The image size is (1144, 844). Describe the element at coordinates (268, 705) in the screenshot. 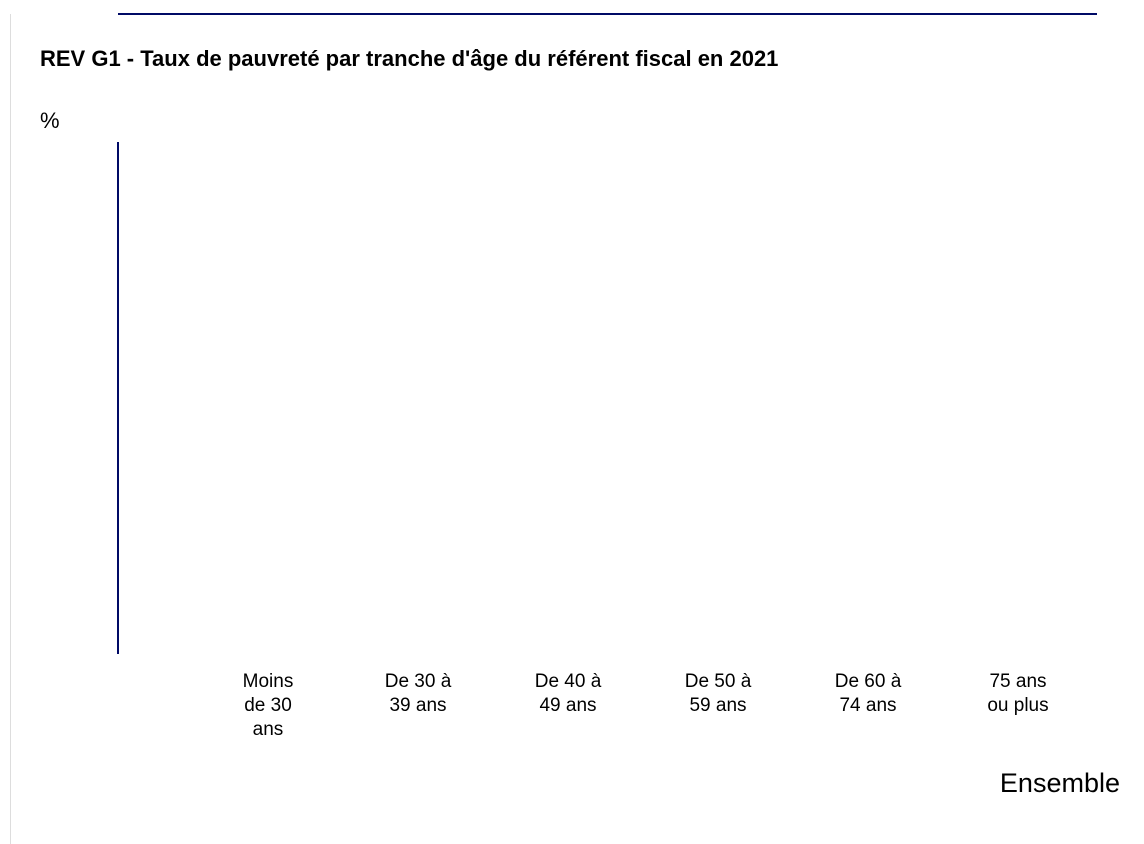

I see `x-tick-label: Moins de 30 ans` at that location.